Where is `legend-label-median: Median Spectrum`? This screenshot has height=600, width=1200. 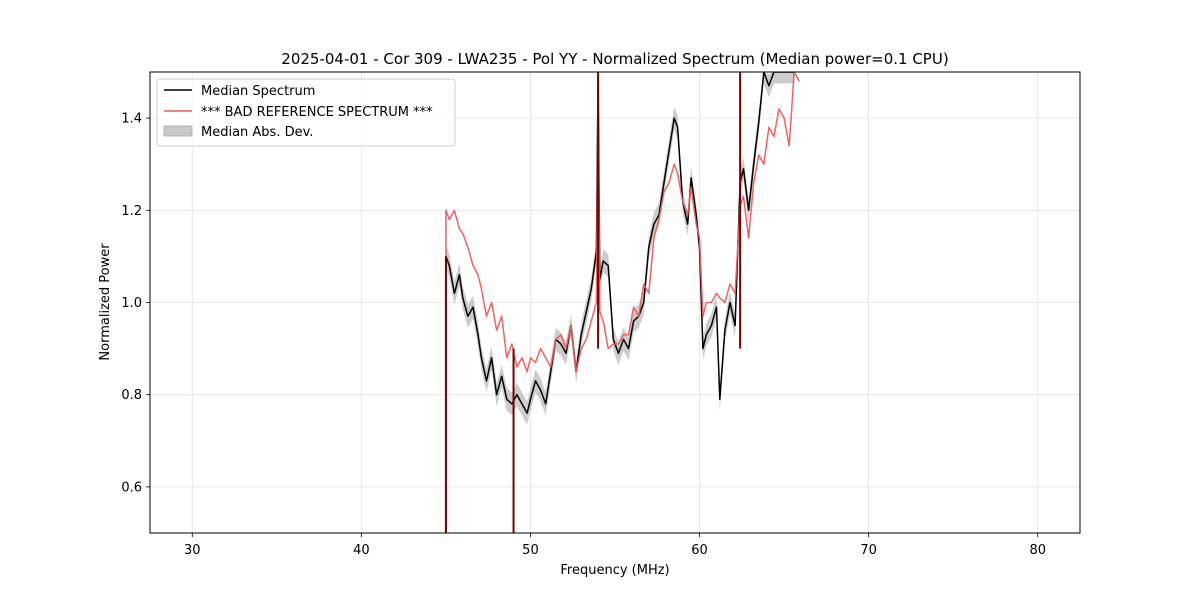
legend-label-median: Median Spectrum is located at coordinates (258, 91).